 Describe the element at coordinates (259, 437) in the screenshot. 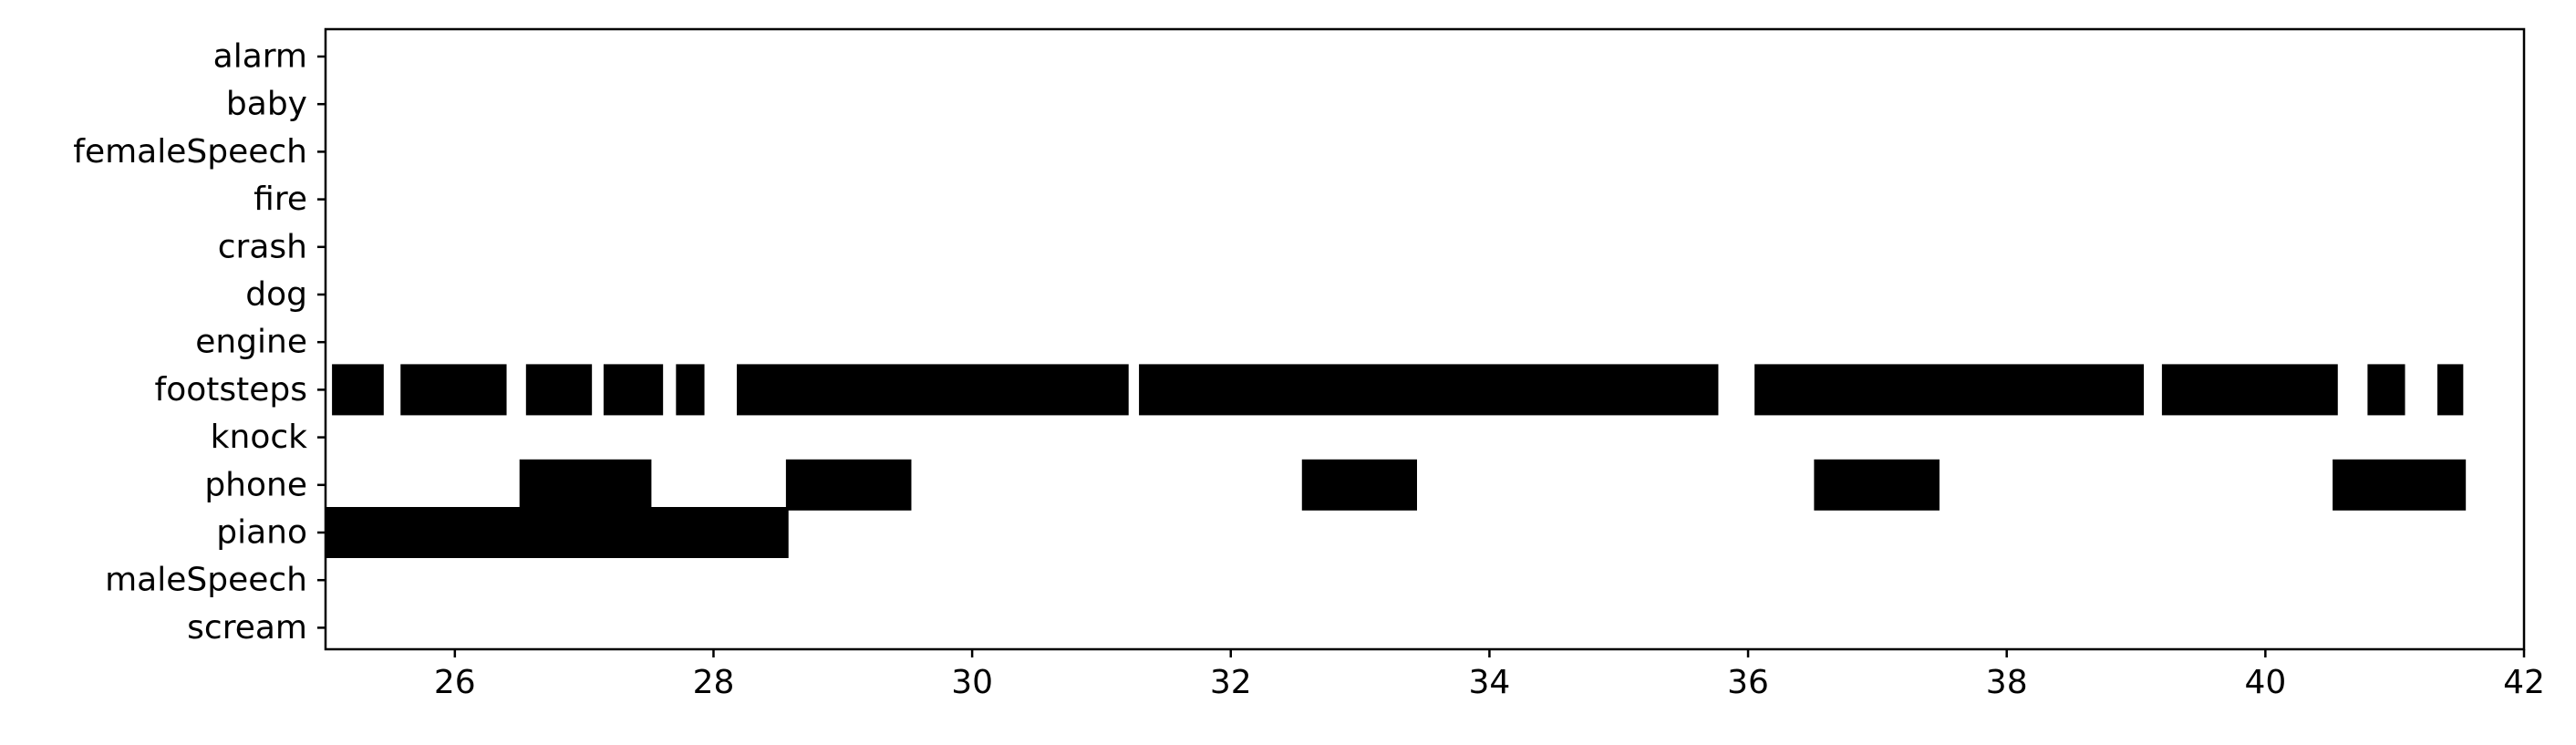

I see `ytick-label-knock: knock` at that location.